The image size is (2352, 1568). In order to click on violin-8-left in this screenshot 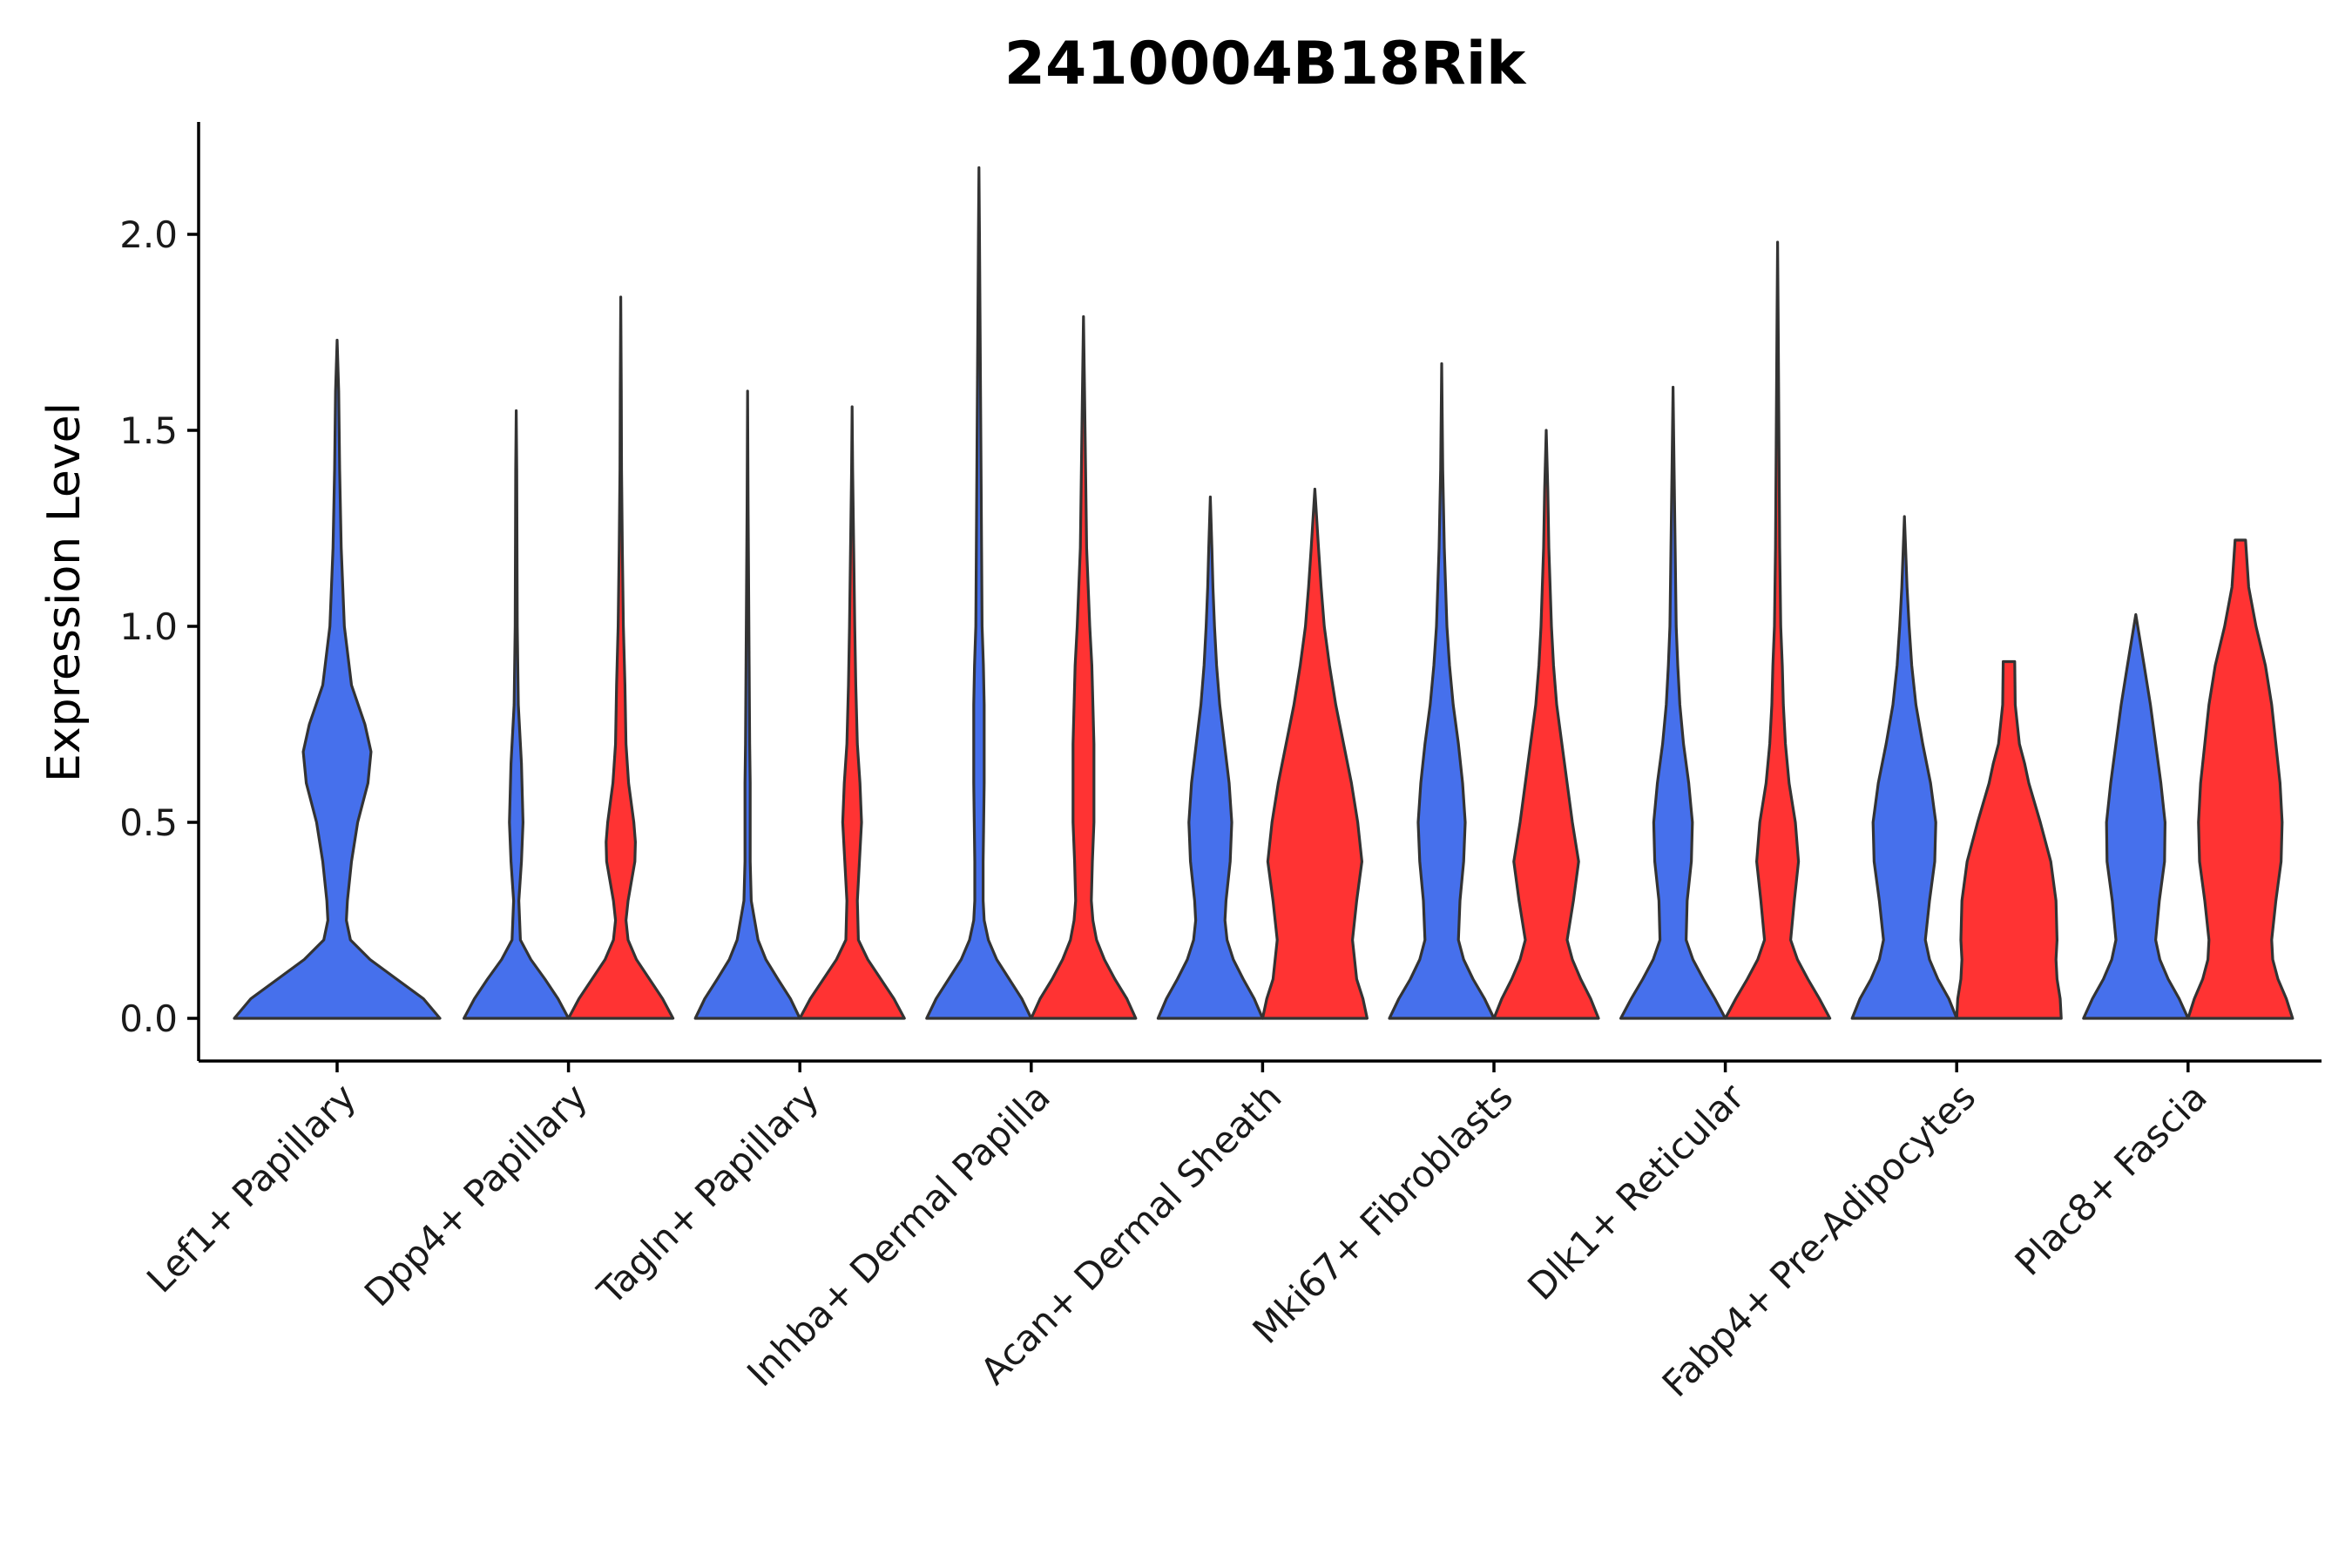, I will do `click(1904, 767)`.